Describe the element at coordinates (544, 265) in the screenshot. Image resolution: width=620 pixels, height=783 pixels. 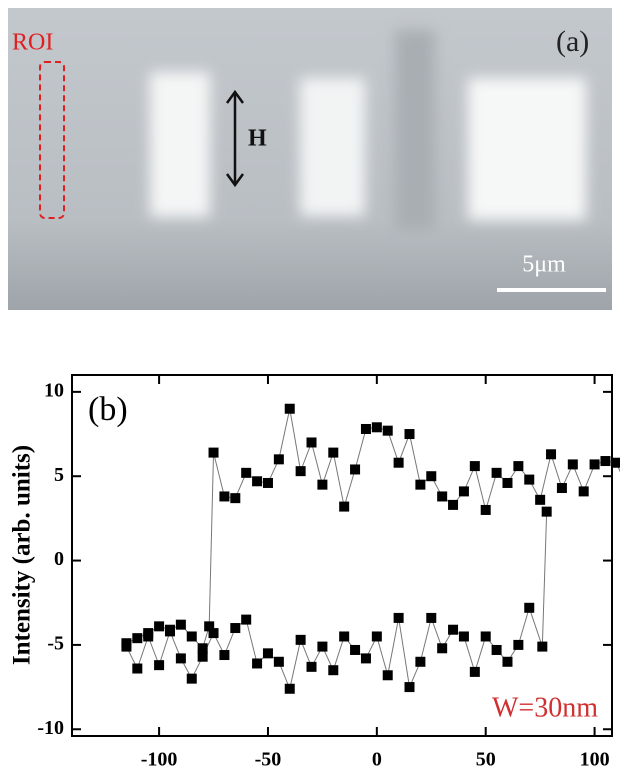
I see `scale-bar-label: 5μm` at that location.